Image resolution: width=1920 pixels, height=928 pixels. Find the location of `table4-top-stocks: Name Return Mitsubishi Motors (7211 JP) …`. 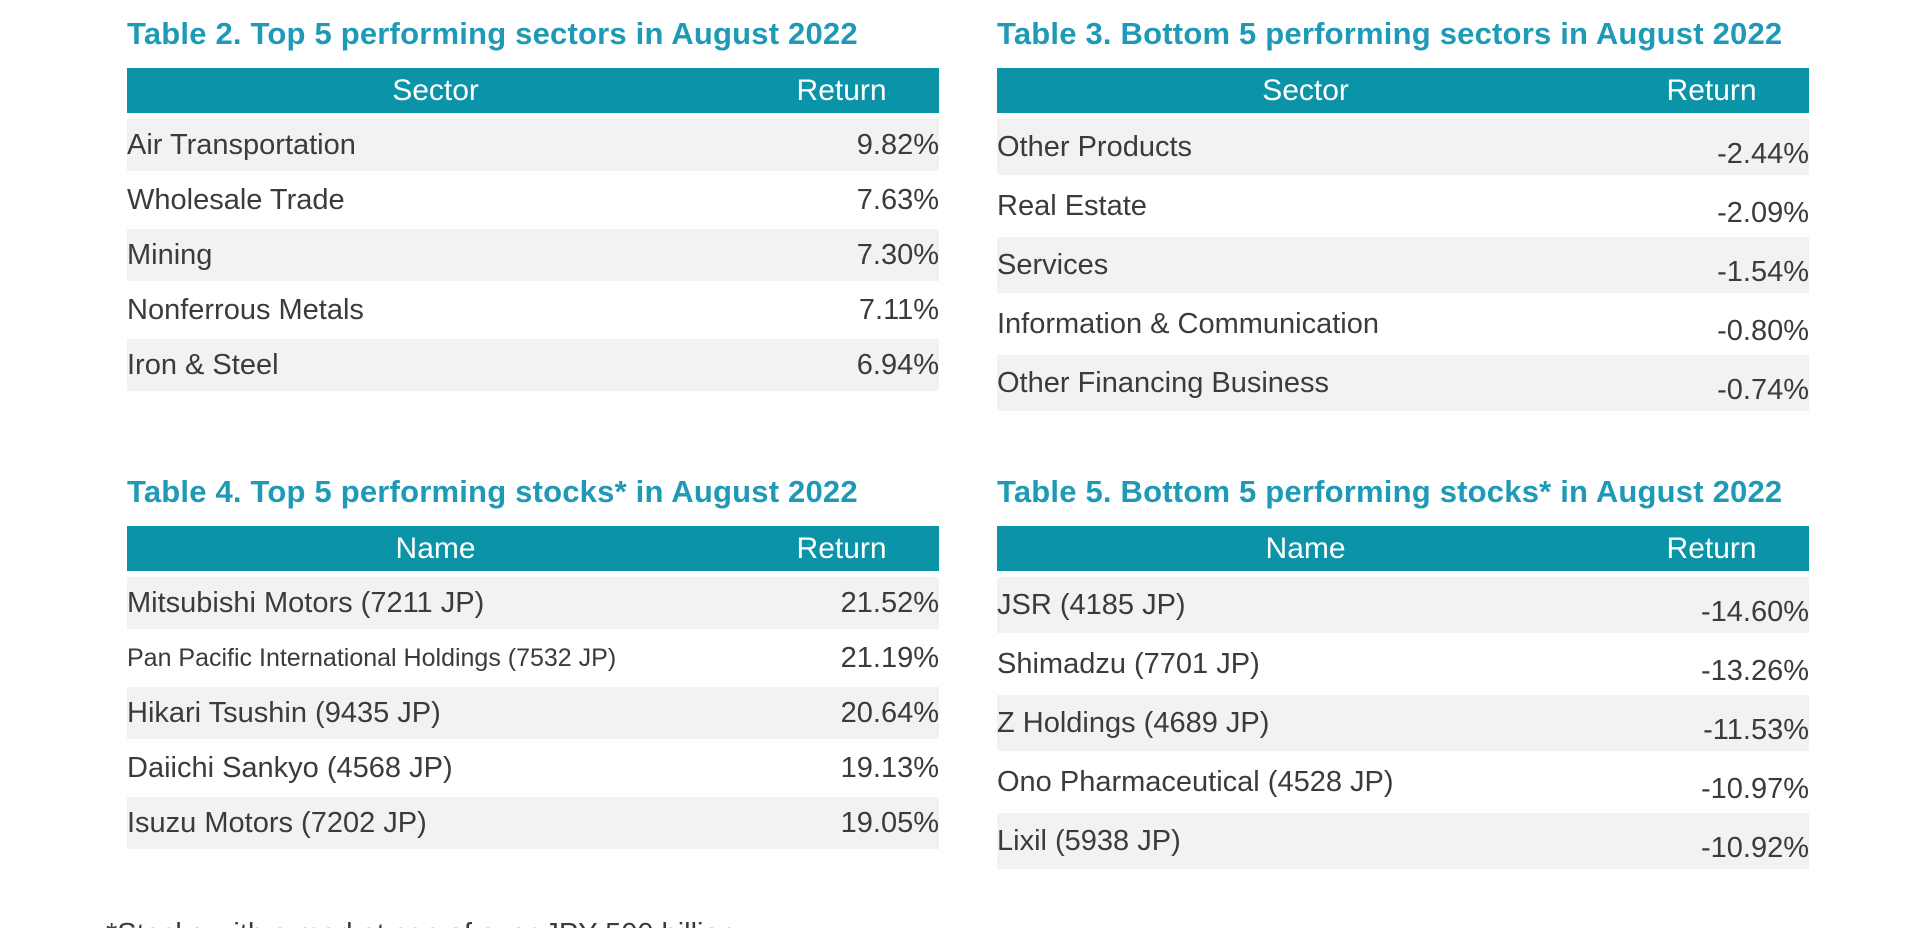

table4-top-stocks: Name Return Mitsubishi Motors (7211 JP) … is located at coordinates (533, 689).